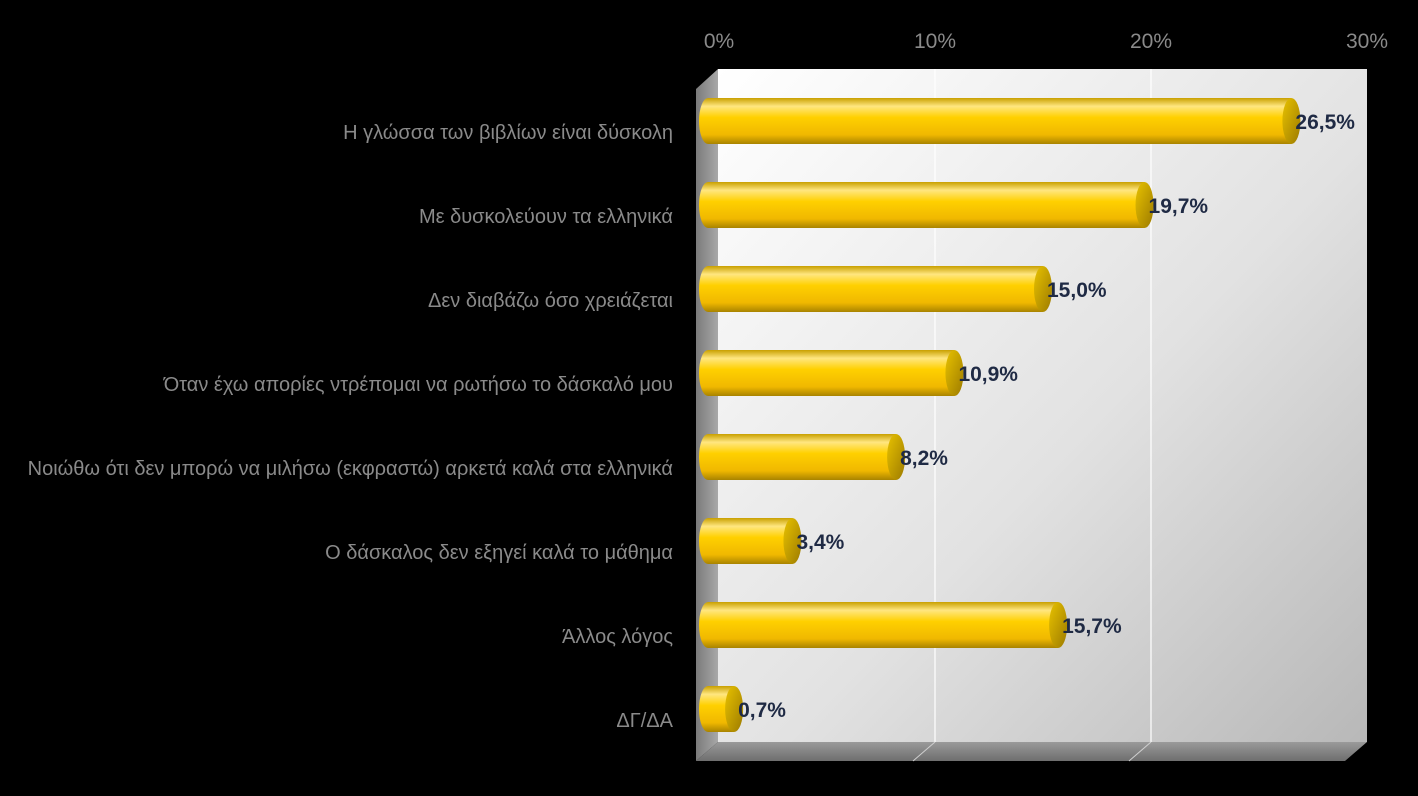 The height and width of the screenshot is (796, 1418). What do you see at coordinates (508, 133) in the screenshot?
I see `category-label: Η γλώσσα των βιβλίων είναι δύσκολη` at bounding box center [508, 133].